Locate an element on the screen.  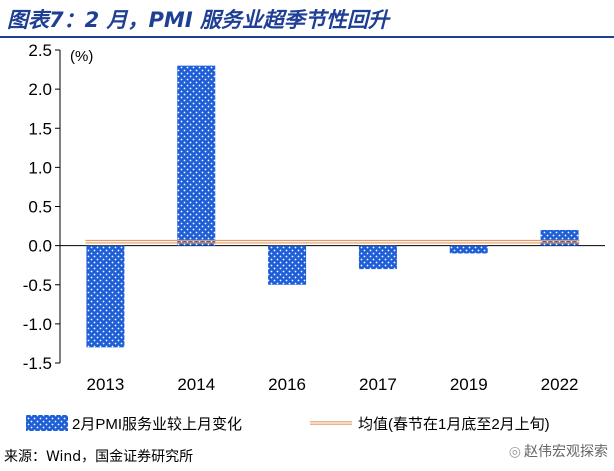
x-tick-label: 2017 is located at coordinates (378, 384).